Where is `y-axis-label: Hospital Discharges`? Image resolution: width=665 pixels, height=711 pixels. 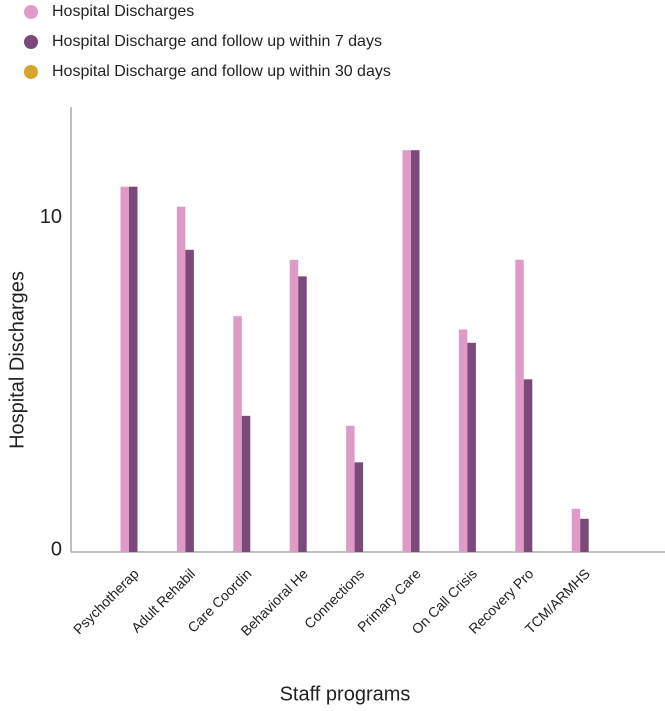 y-axis-label: Hospital Discharges is located at coordinates (17, 360).